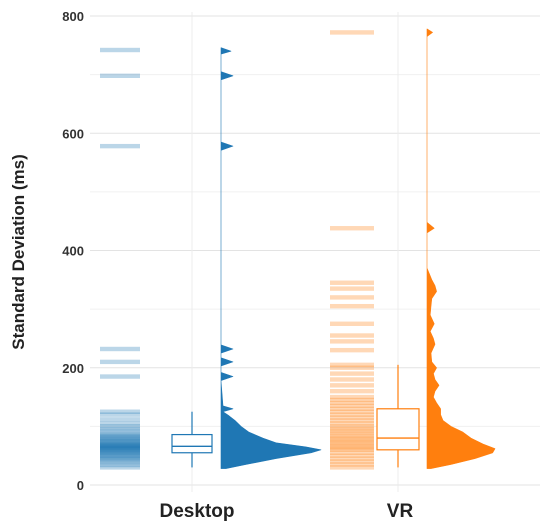 The height and width of the screenshot is (528, 550). What do you see at coordinates (73, 368) in the screenshot?
I see `y-tick-label: 200` at bounding box center [73, 368].